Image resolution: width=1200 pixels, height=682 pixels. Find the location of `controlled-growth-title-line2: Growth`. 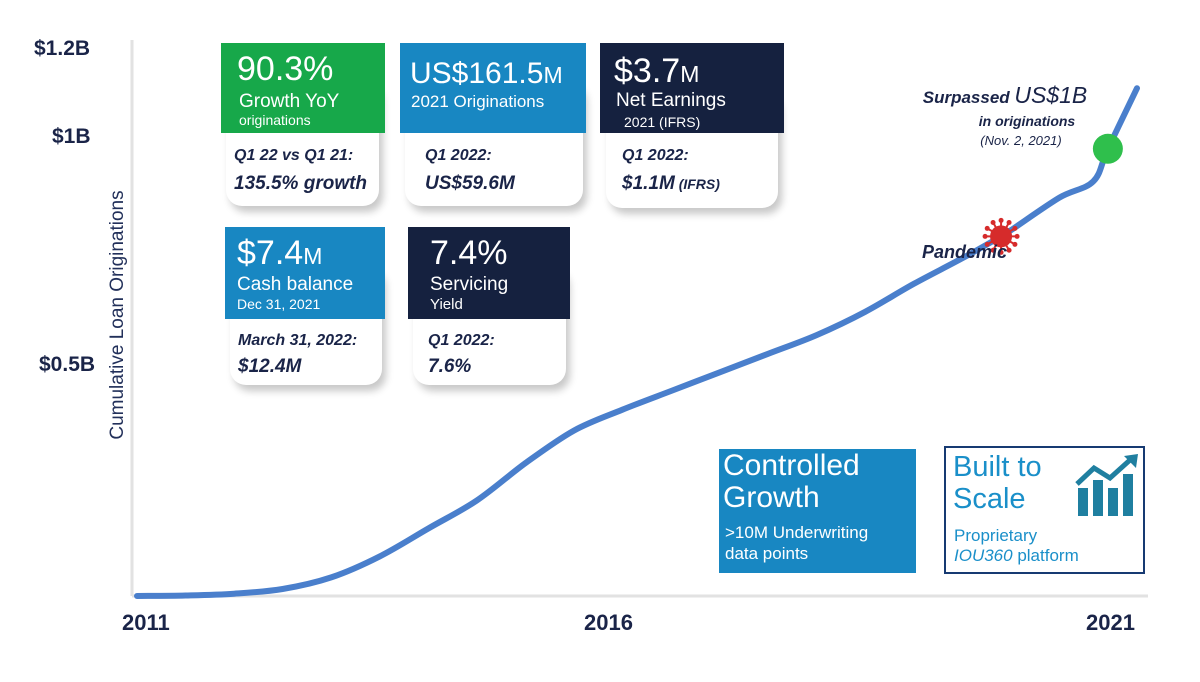

controlled-growth-title-line2: Growth is located at coordinates (771, 497).